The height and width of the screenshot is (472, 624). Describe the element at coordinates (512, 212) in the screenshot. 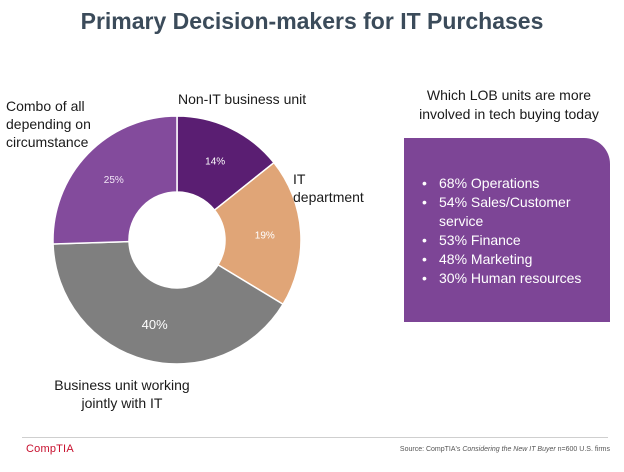

I see `lob-item-sales-customer-service: 54% Sales/Customer service` at that location.